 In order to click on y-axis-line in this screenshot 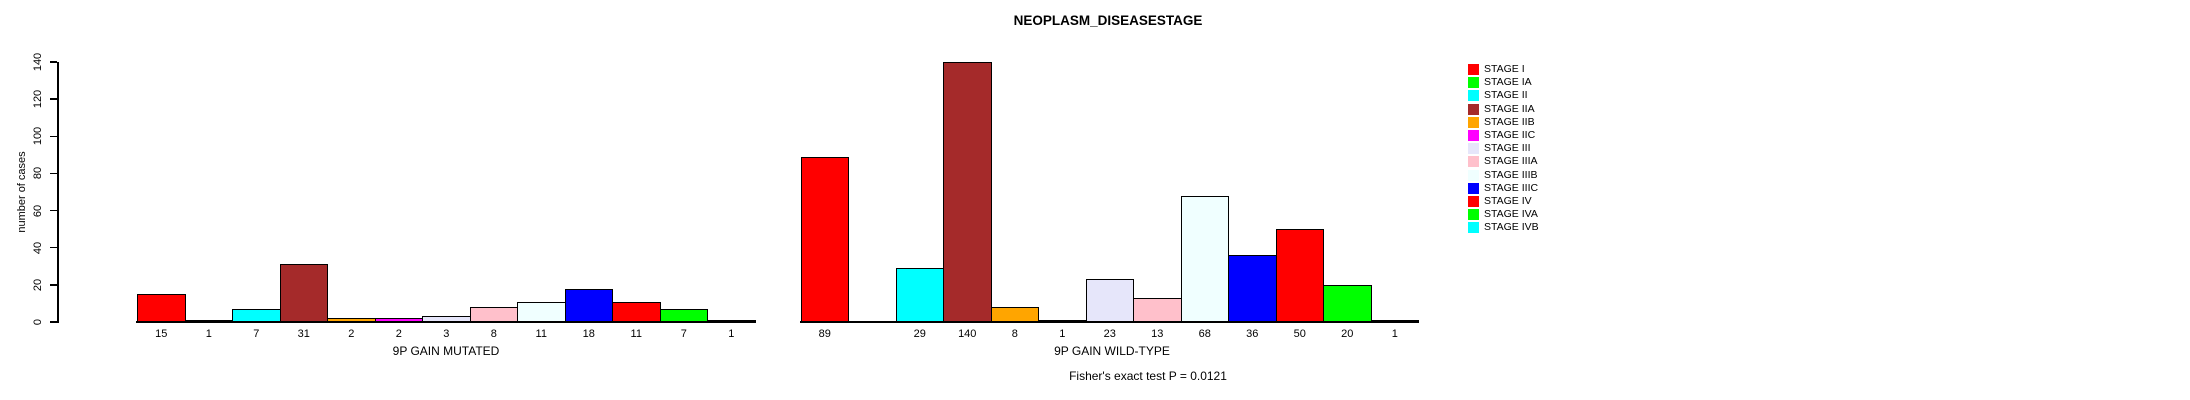, I will do `click(58, 192)`.